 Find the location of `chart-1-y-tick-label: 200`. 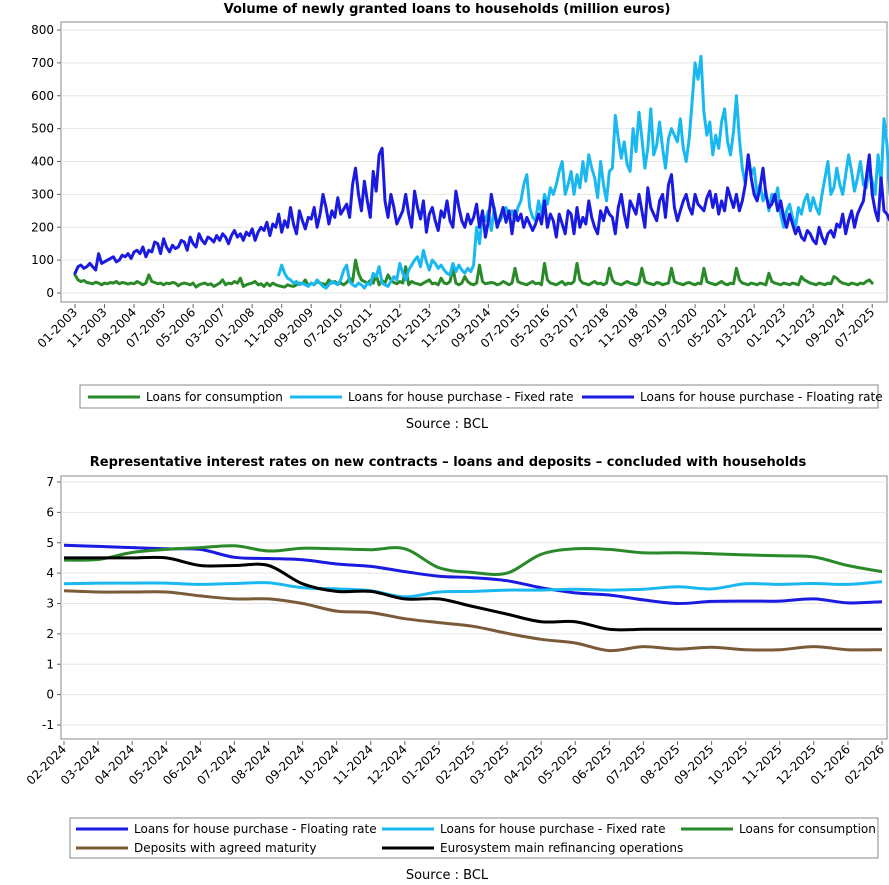

chart-1-y-tick-label: 200 is located at coordinates (42, 227).